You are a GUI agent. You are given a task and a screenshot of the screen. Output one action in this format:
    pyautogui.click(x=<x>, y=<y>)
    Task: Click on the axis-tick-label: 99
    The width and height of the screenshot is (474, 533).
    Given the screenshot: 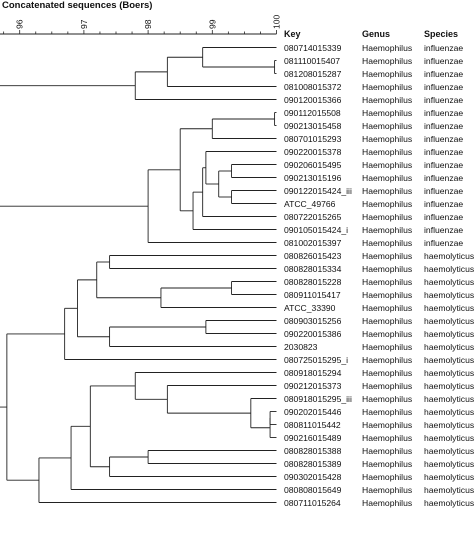 What is the action you would take?
    pyautogui.click(x=212, y=24)
    